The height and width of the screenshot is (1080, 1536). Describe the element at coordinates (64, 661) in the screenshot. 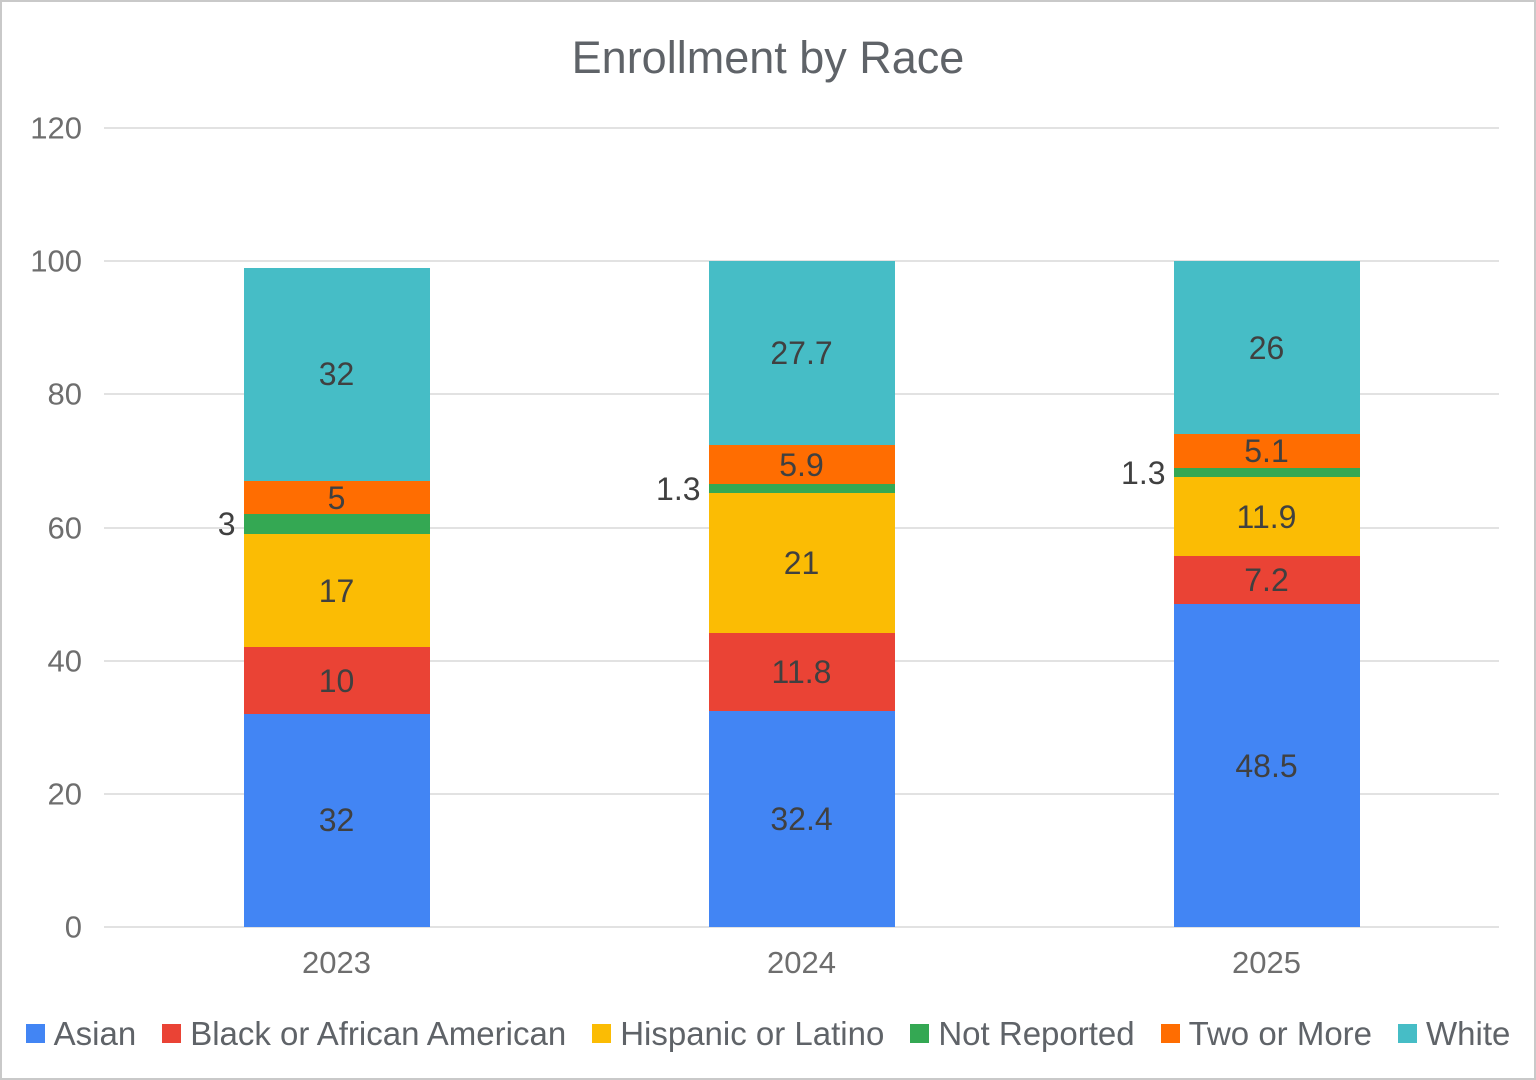

I see `y-axis-tick-label: 40` at that location.